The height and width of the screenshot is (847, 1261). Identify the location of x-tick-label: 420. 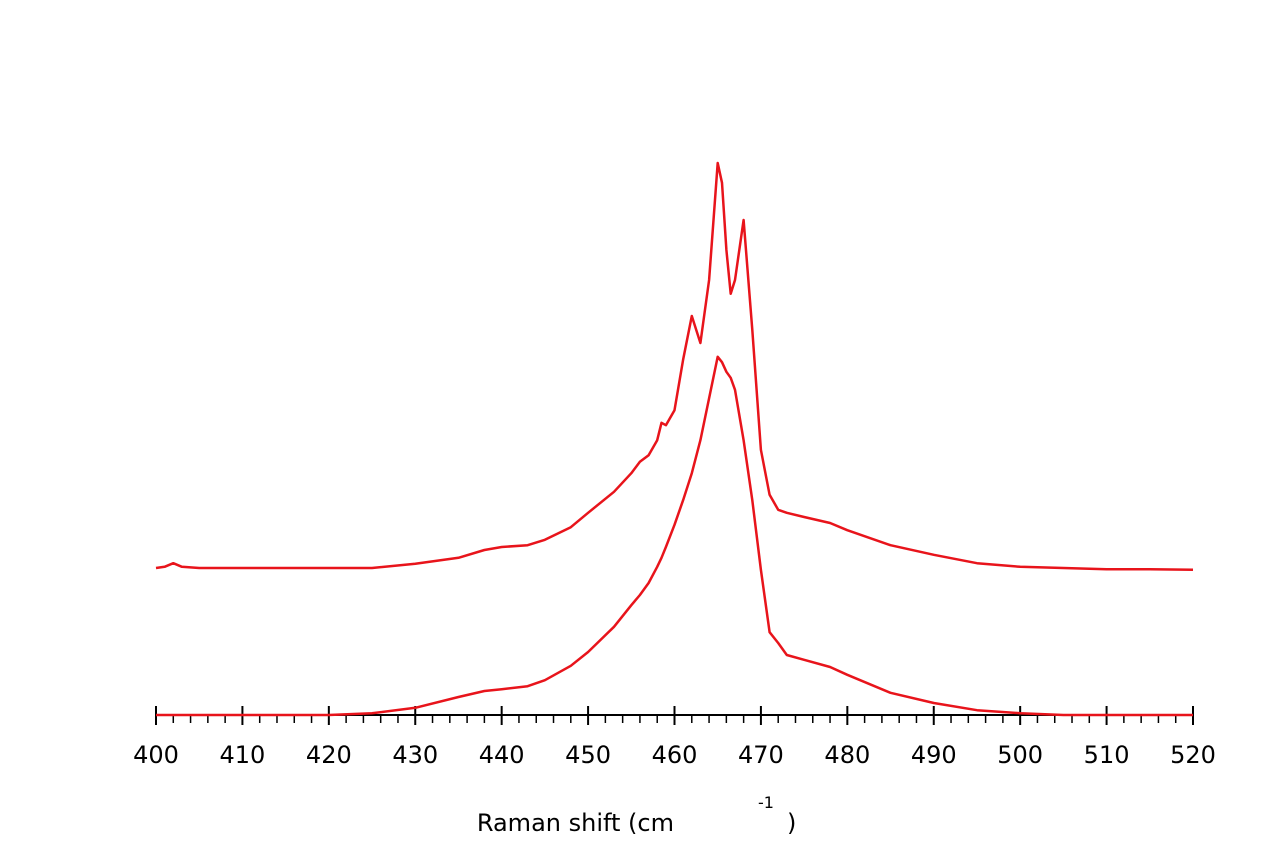
(329, 755).